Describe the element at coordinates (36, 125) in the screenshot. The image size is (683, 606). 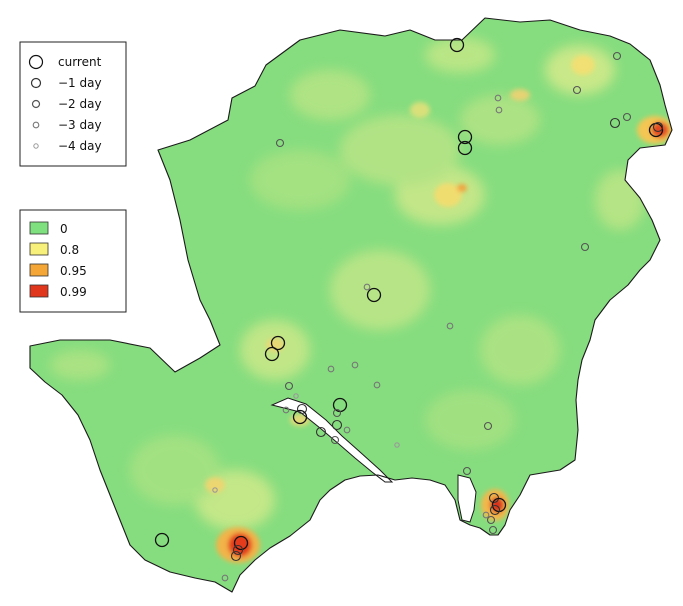
I see `legend-marker-day3-icon` at that location.